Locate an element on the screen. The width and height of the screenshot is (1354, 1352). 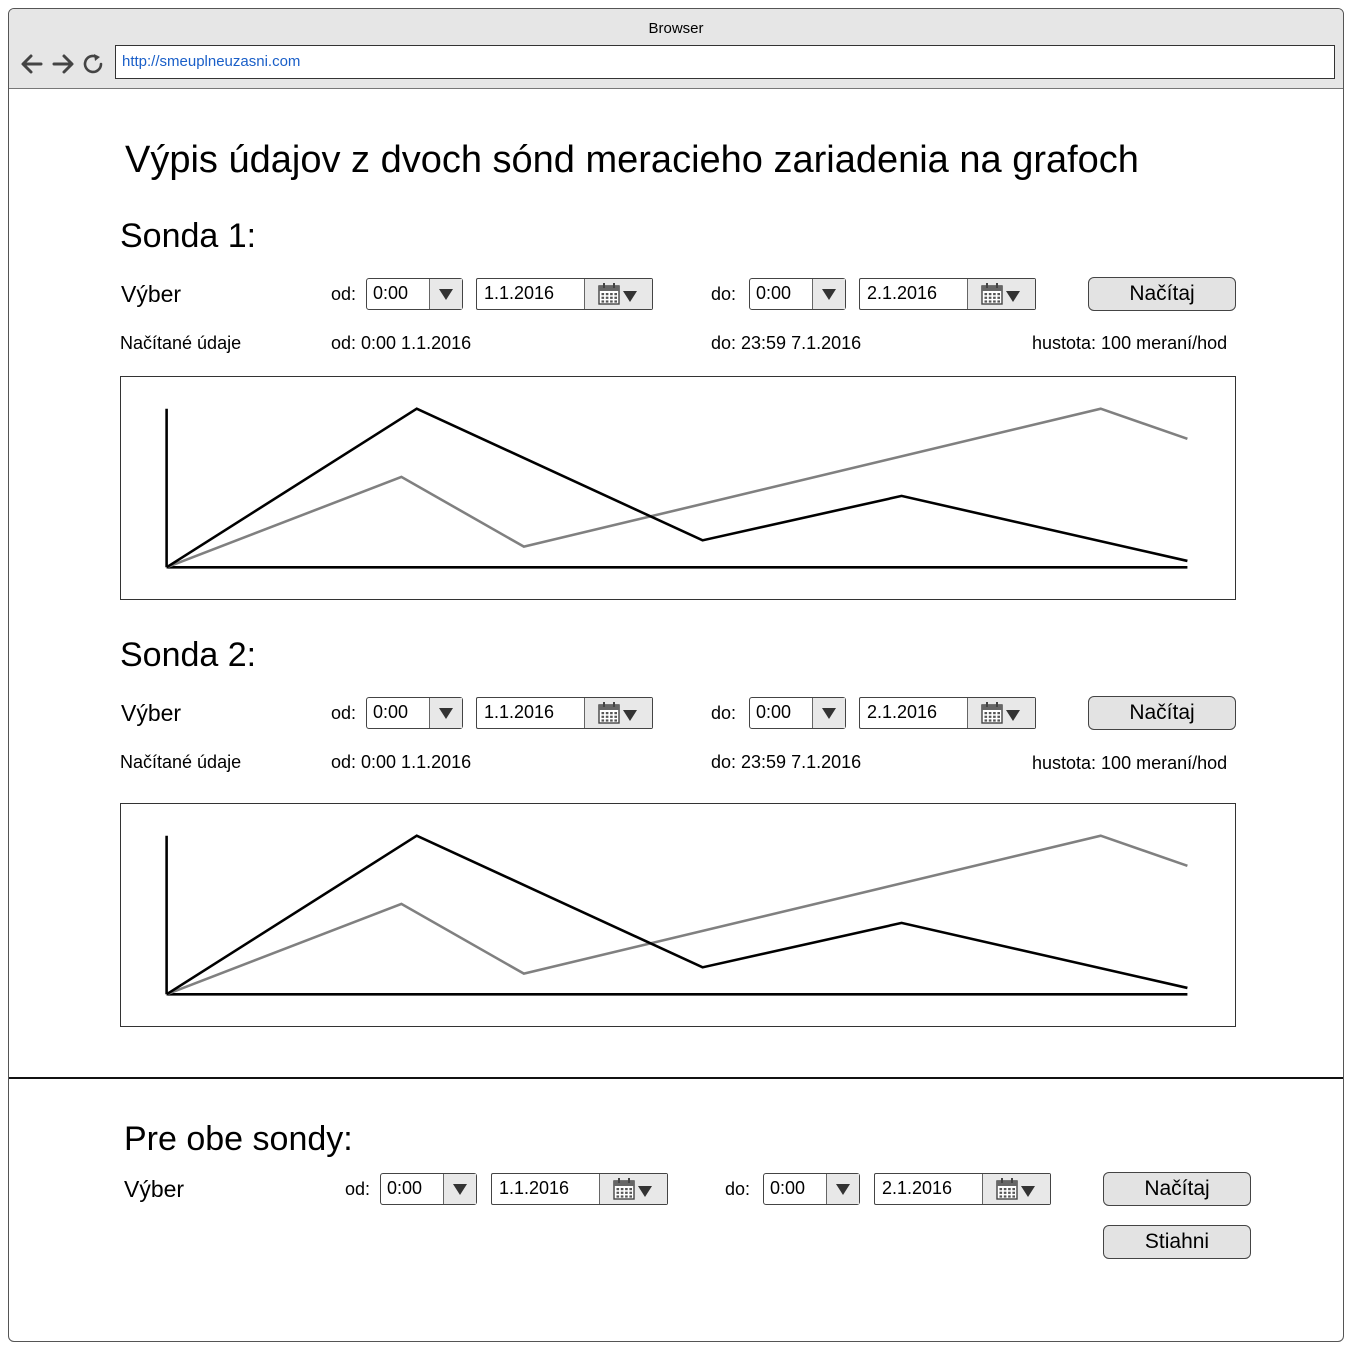
probe-2-selection-label: Výber is located at coordinates (151, 713).